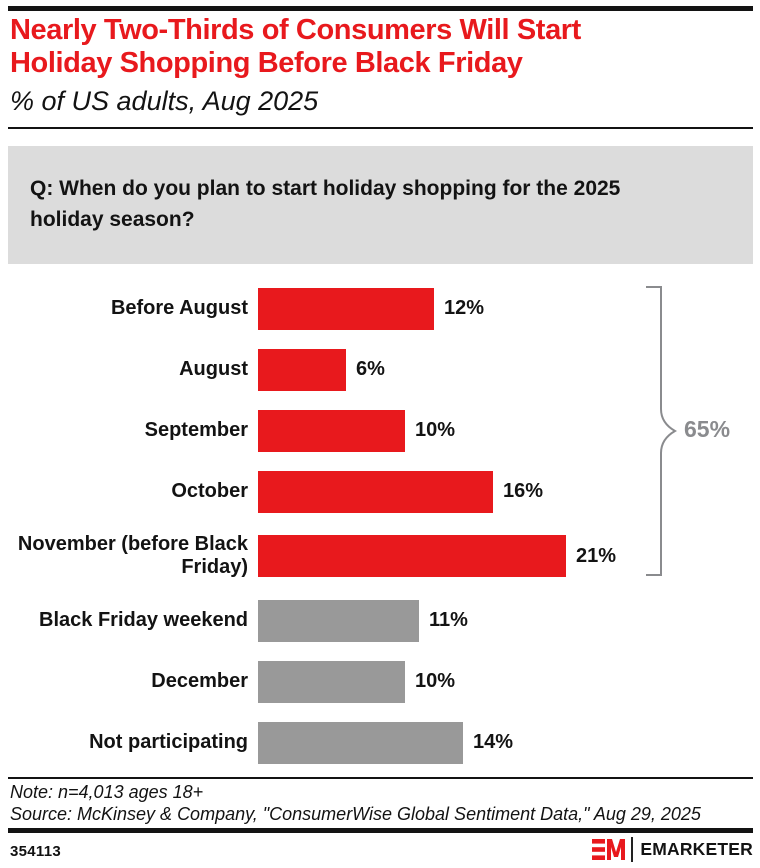  Describe the element at coordinates (380, 778) in the screenshot. I see `footer-divider-rule` at that location.